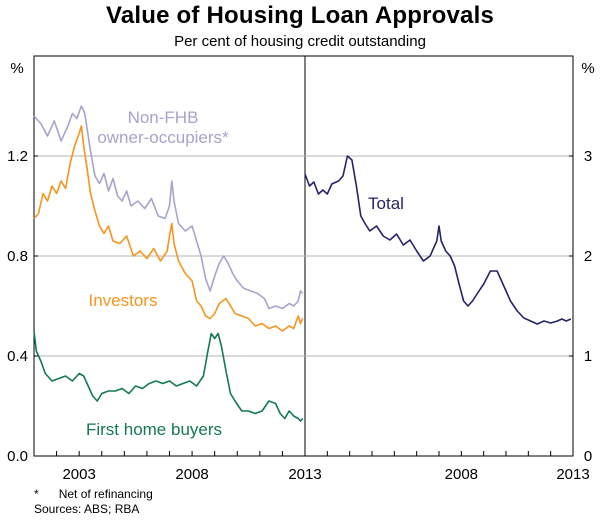  Describe the element at coordinates (588, 256) in the screenshot. I see `right-y-tick-label: 2` at that location.